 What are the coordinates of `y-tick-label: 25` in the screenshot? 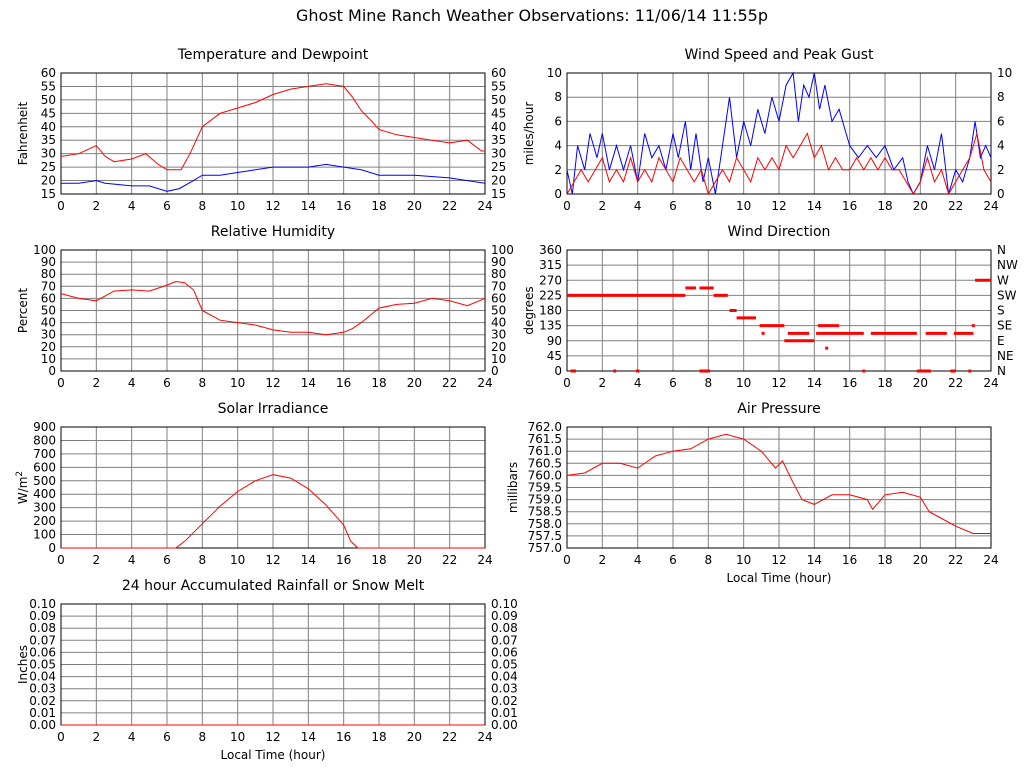 It's located at (48, 167).